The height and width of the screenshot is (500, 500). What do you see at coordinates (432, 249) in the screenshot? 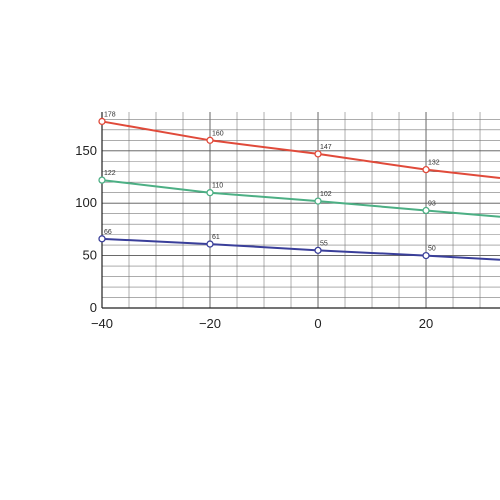
I see `data-value-label: 50` at bounding box center [432, 249].